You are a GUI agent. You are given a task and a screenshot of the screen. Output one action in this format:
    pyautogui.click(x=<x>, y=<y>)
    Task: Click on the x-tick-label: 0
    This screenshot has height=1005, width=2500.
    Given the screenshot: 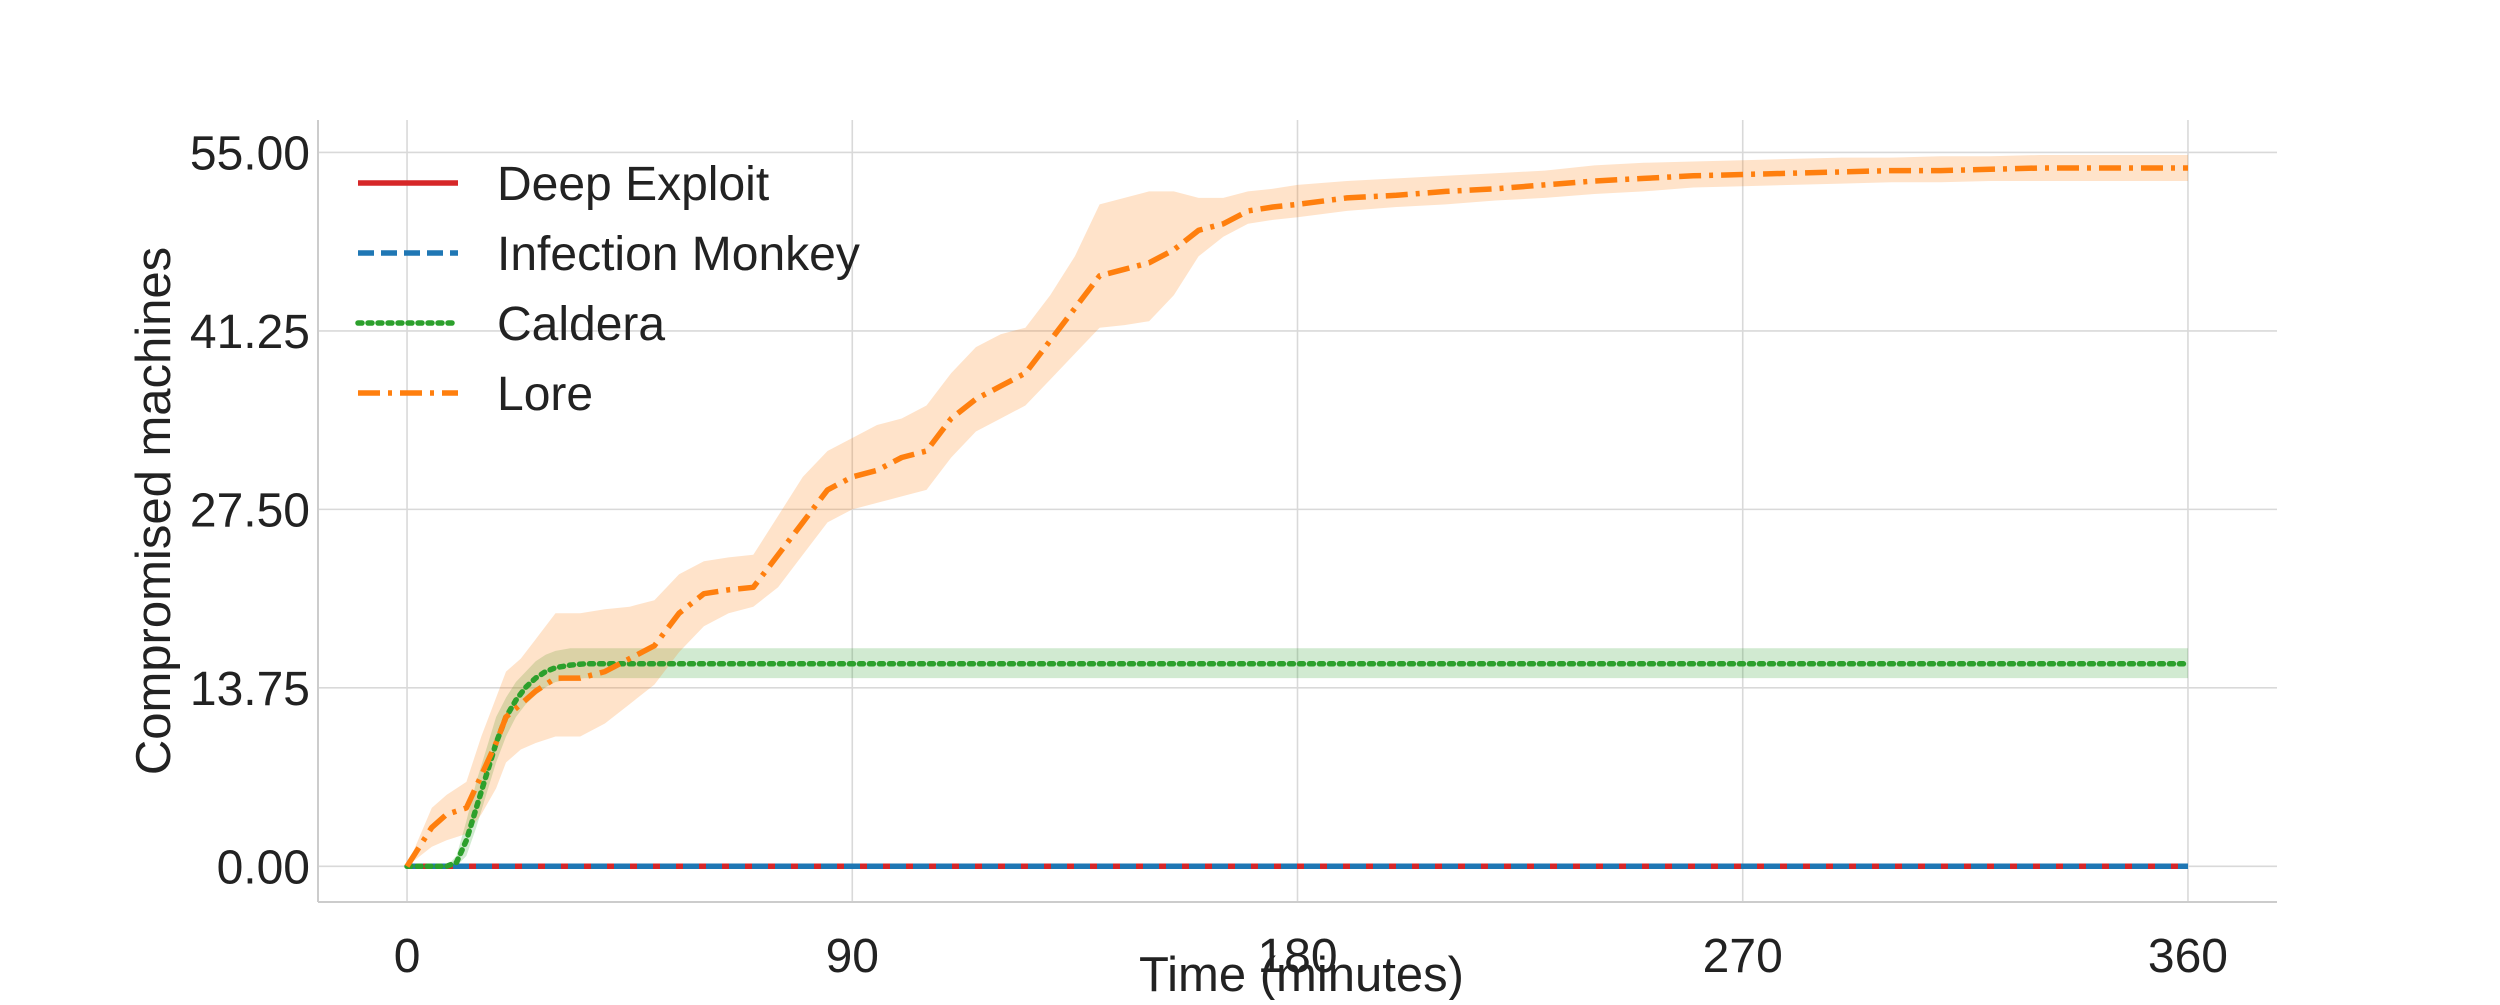 What is the action you would take?
    pyautogui.click(x=407, y=956)
    